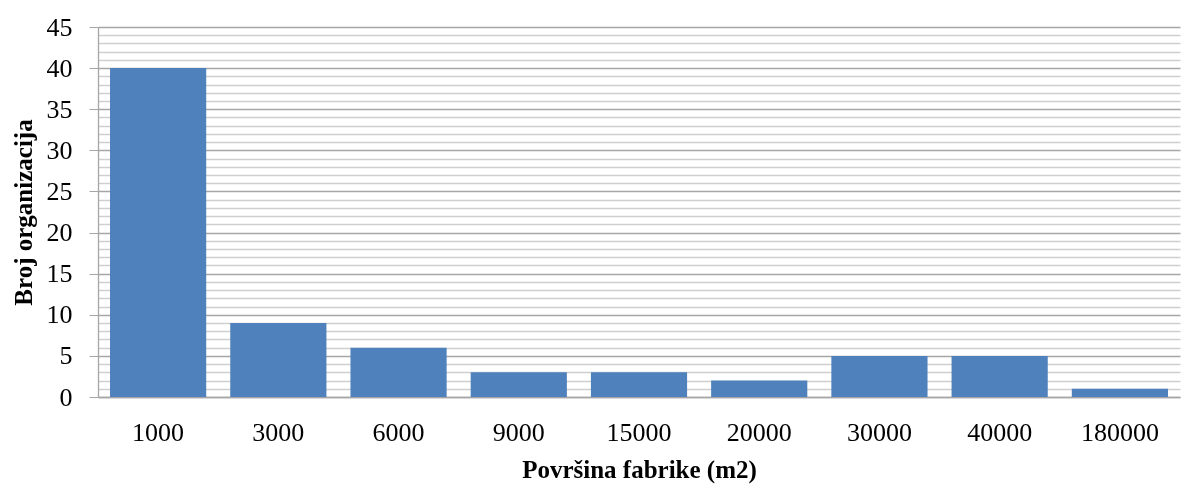 Image resolution: width=1185 pixels, height=487 pixels. What do you see at coordinates (23, 212) in the screenshot?
I see `y-axis-title: Broj organizacija` at bounding box center [23, 212].